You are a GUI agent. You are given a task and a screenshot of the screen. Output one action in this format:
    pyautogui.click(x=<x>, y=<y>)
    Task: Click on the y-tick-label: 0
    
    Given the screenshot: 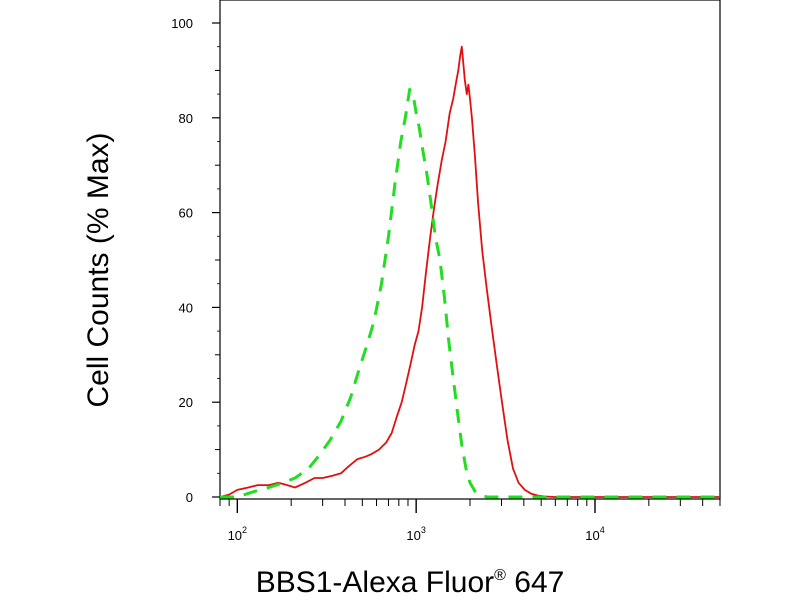 What is the action you would take?
    pyautogui.click(x=189, y=497)
    